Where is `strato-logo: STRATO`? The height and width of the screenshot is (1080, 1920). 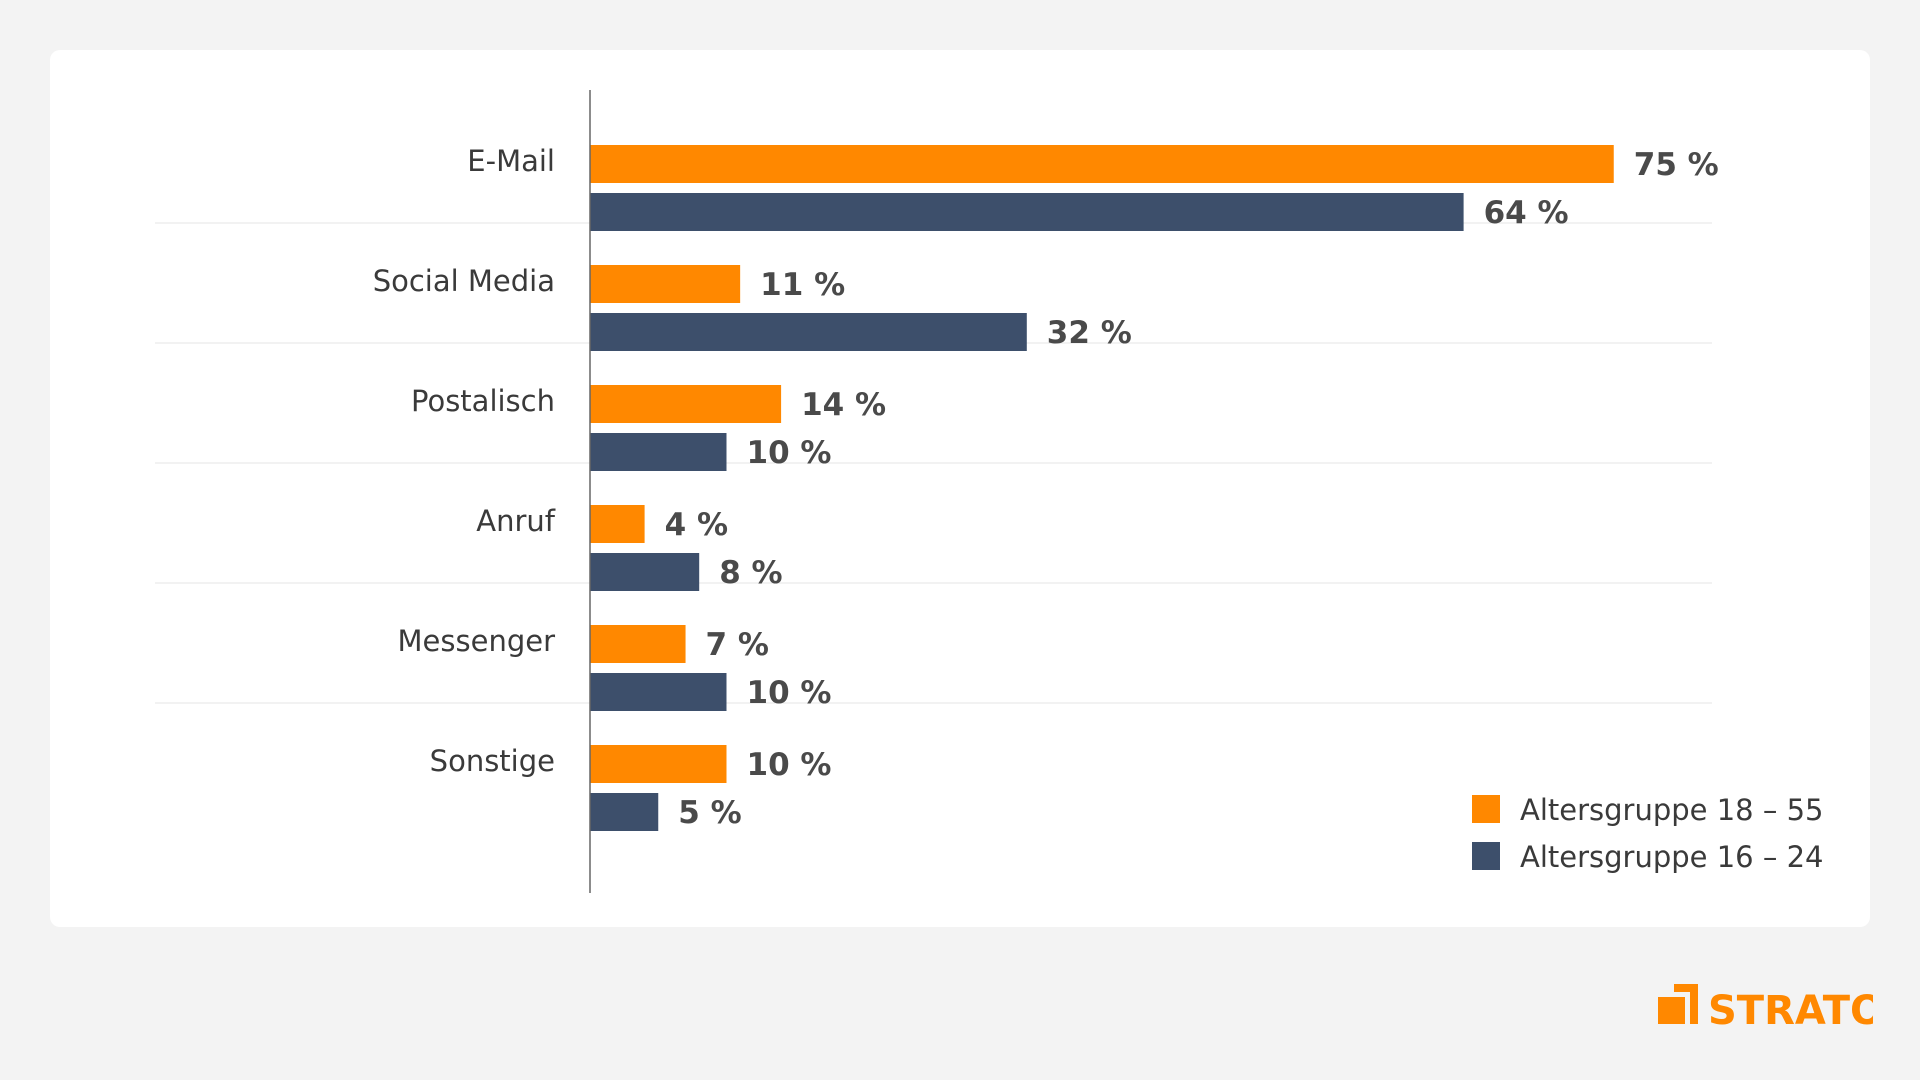
strato-logo: STRATO is located at coordinates (1765, 1008).